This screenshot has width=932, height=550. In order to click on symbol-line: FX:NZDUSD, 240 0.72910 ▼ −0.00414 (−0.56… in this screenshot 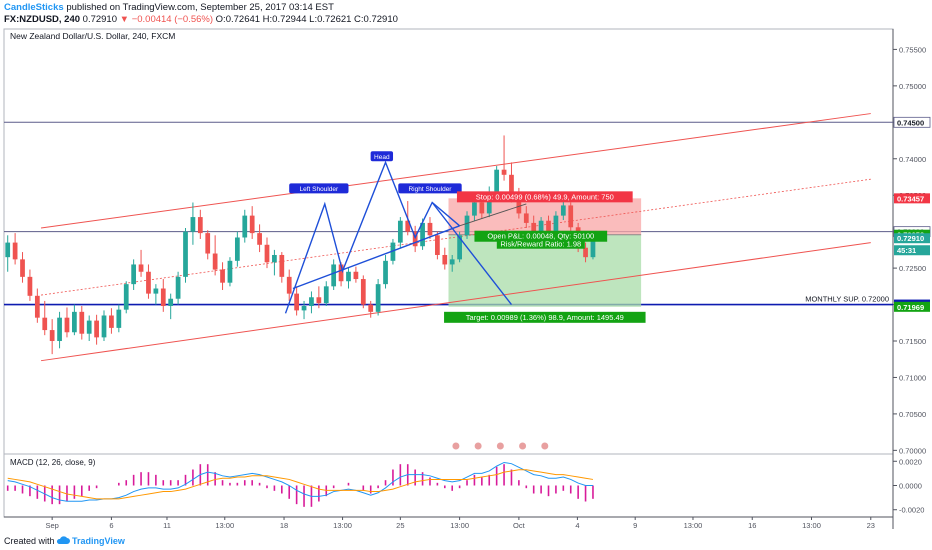, I will do `click(201, 20)`.